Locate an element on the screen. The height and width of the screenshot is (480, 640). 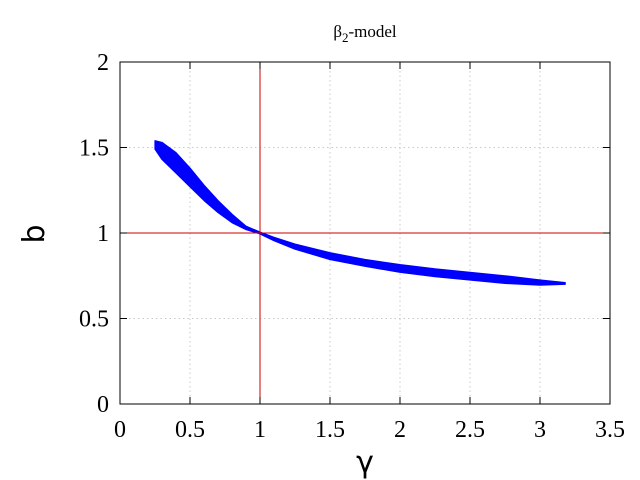
x-axis-label: γ is located at coordinates (365, 462).